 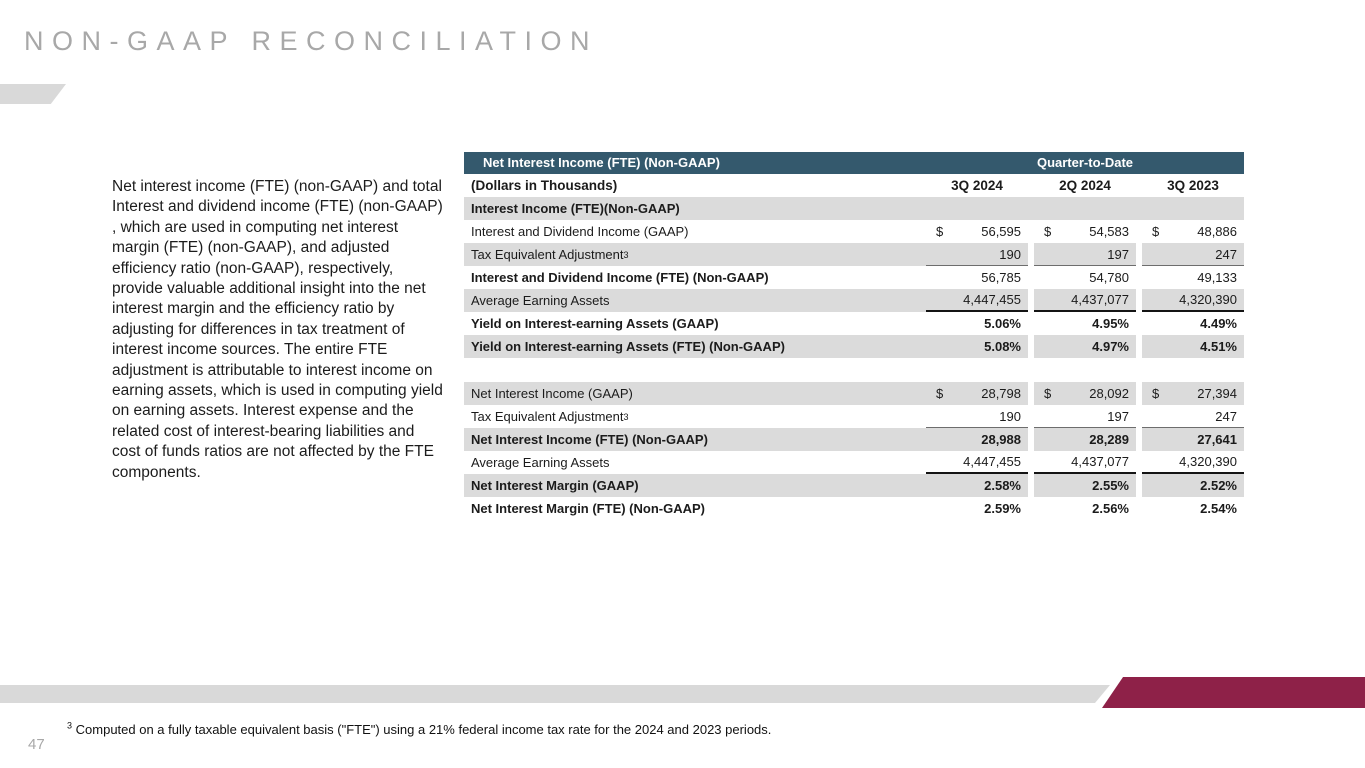 What do you see at coordinates (1002, 323) in the screenshot?
I see `value-text: 5.06%` at bounding box center [1002, 323].